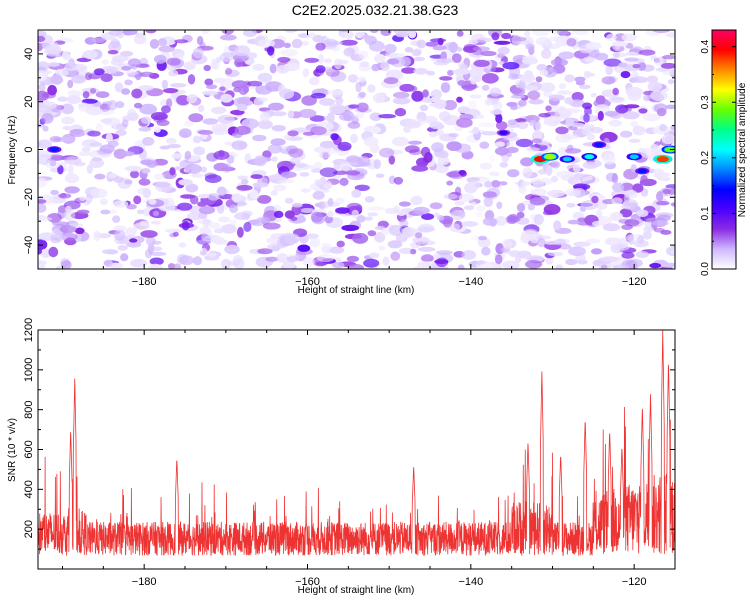 The width and height of the screenshot is (750, 600). I want to click on heatmap-hotspot-core, so click(634, 156).